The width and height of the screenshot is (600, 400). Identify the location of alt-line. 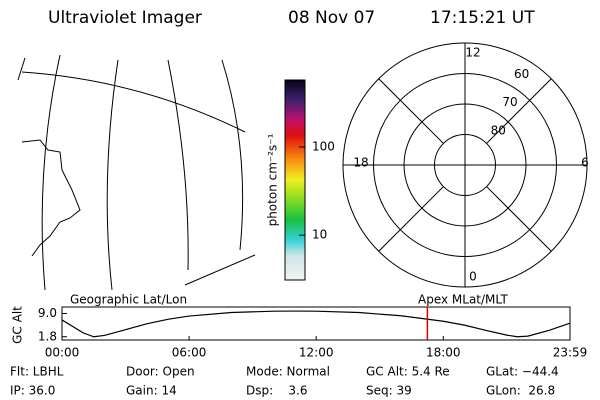
(316, 324).